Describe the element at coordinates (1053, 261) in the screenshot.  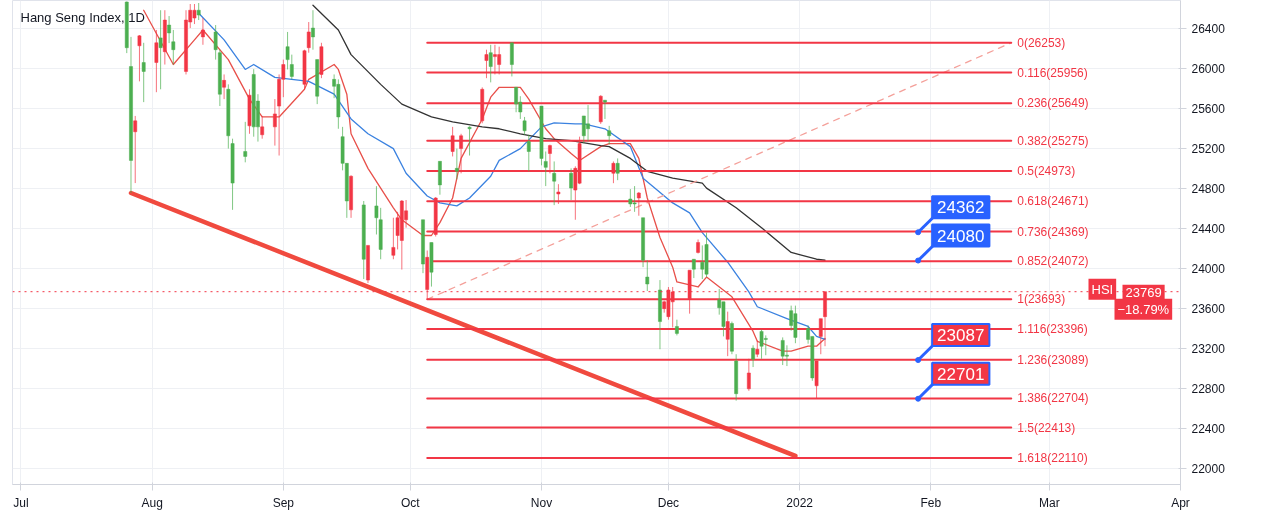
I see `series-label: 0.852(24072)` at that location.